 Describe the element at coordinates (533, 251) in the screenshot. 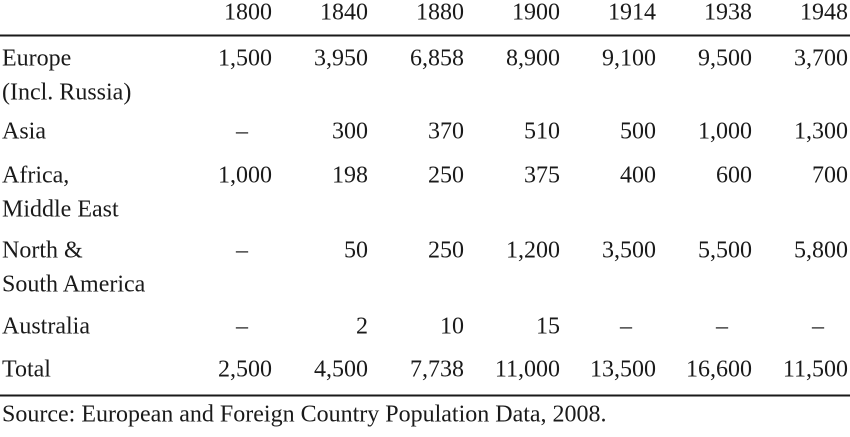

I see `cell: 1,200` at that location.